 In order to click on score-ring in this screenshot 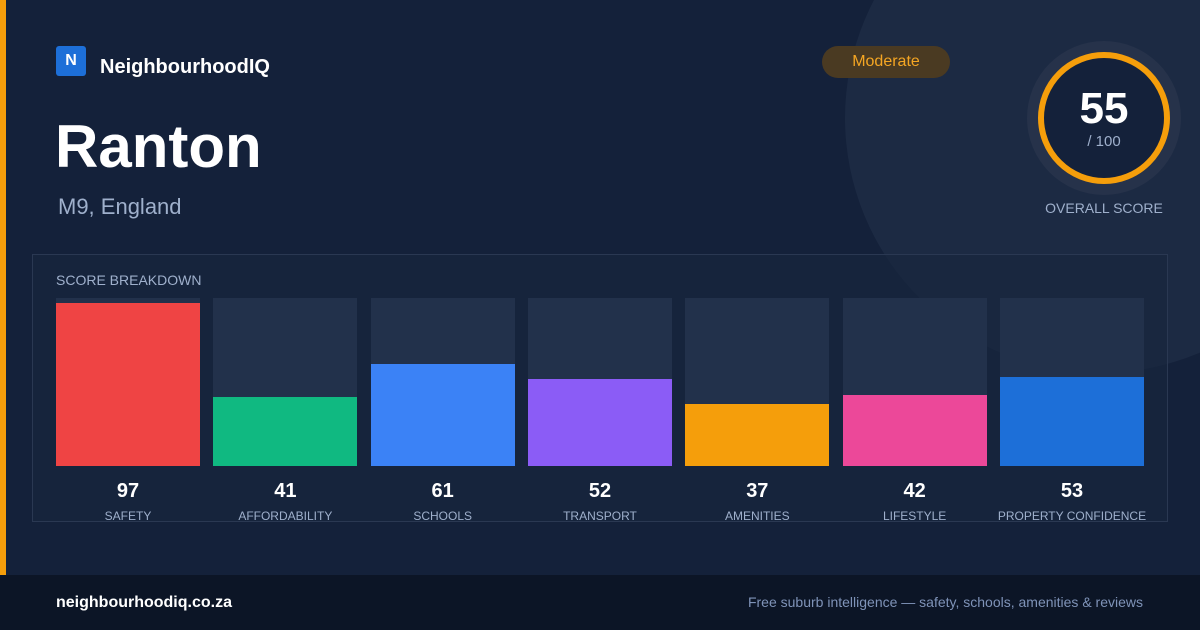, I will do `click(1104, 118)`.